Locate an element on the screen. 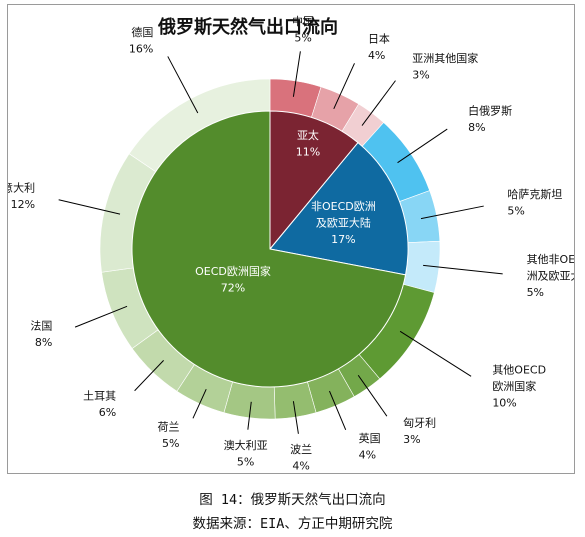 This screenshot has height=537, width=585. outer-label-10: 澳大利亚 5% is located at coordinates (246, 453).